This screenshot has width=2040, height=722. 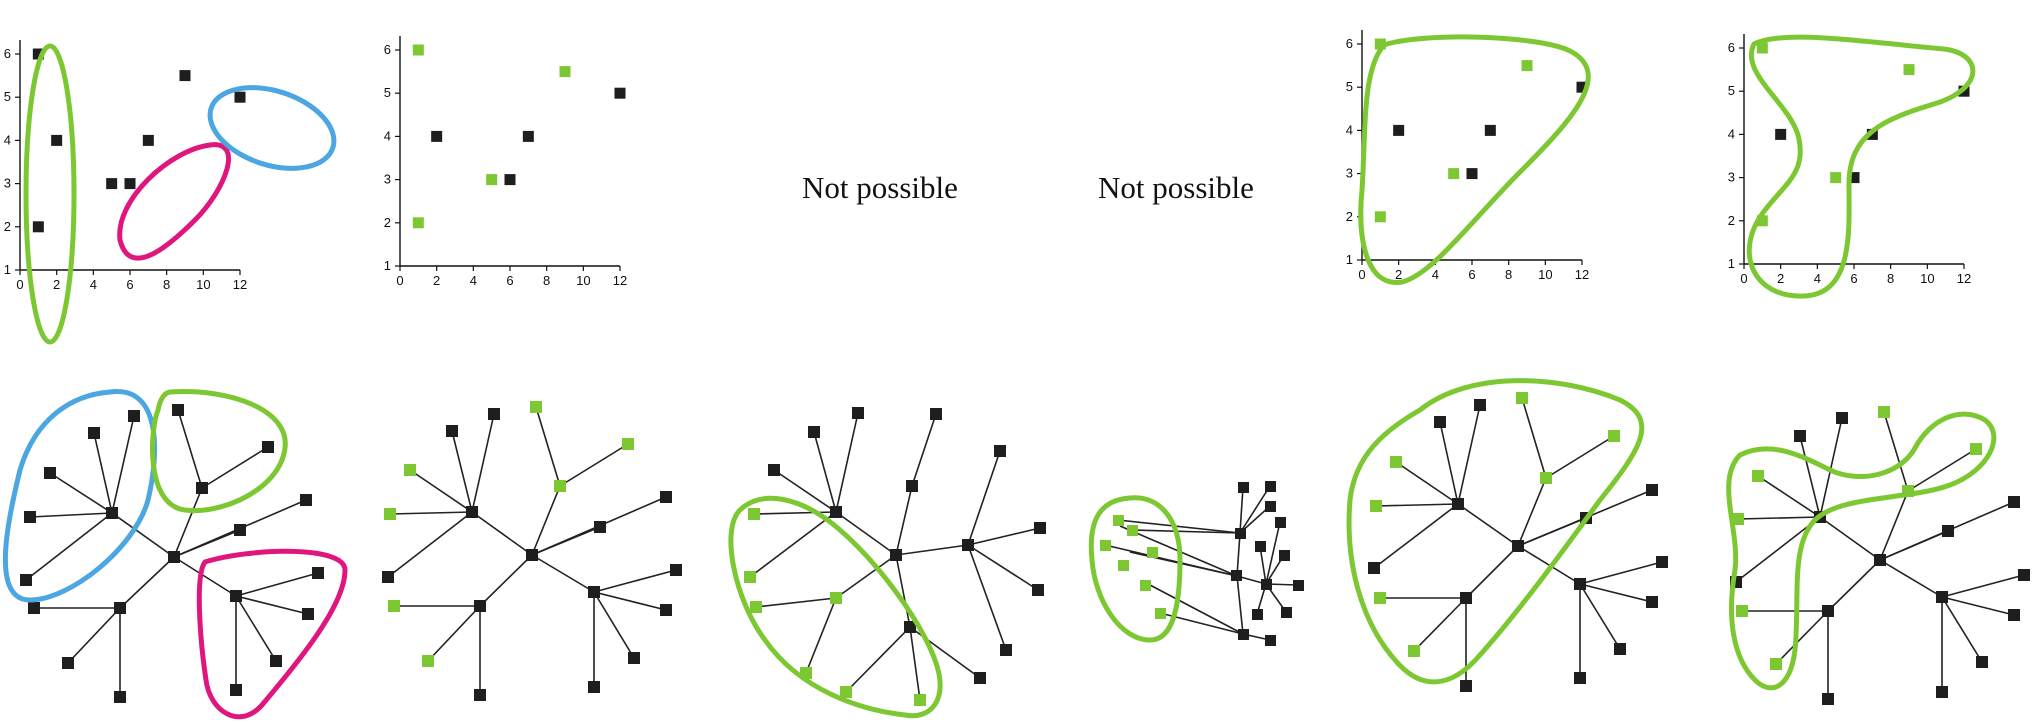 I want to click on y-tick-label: 6, so click(x=387, y=49).